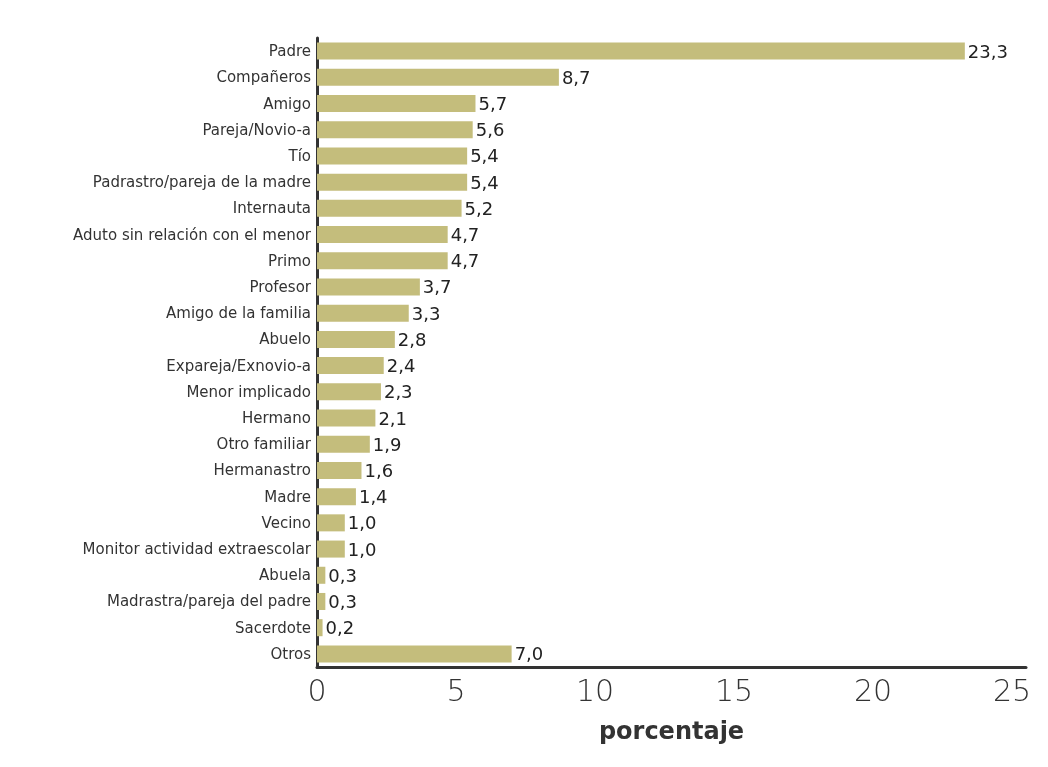 Image resolution: width=1048 pixels, height=767 pixels. What do you see at coordinates (192, 234) in the screenshot?
I see `y-tick-label: Aduto sin relación con el menor` at bounding box center [192, 234].